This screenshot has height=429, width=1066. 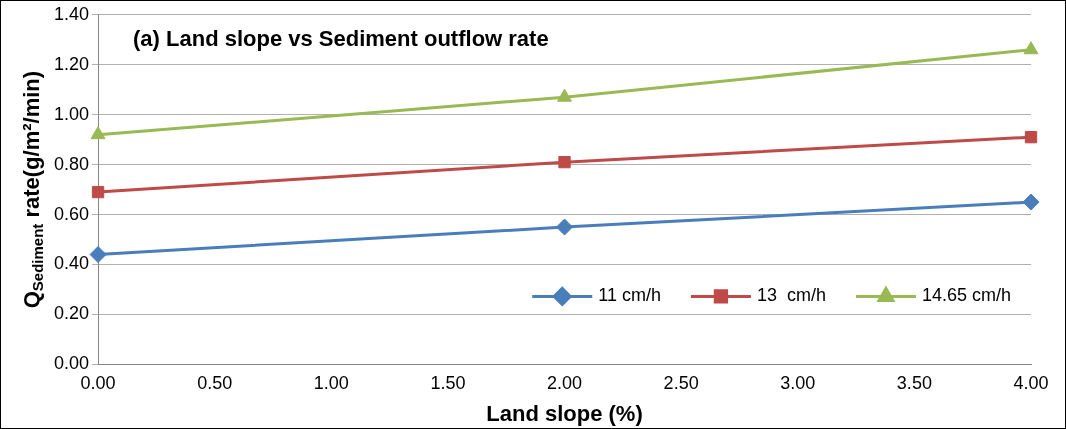 I want to click on legend-label: 14.65 cm/h, so click(x=966, y=295).